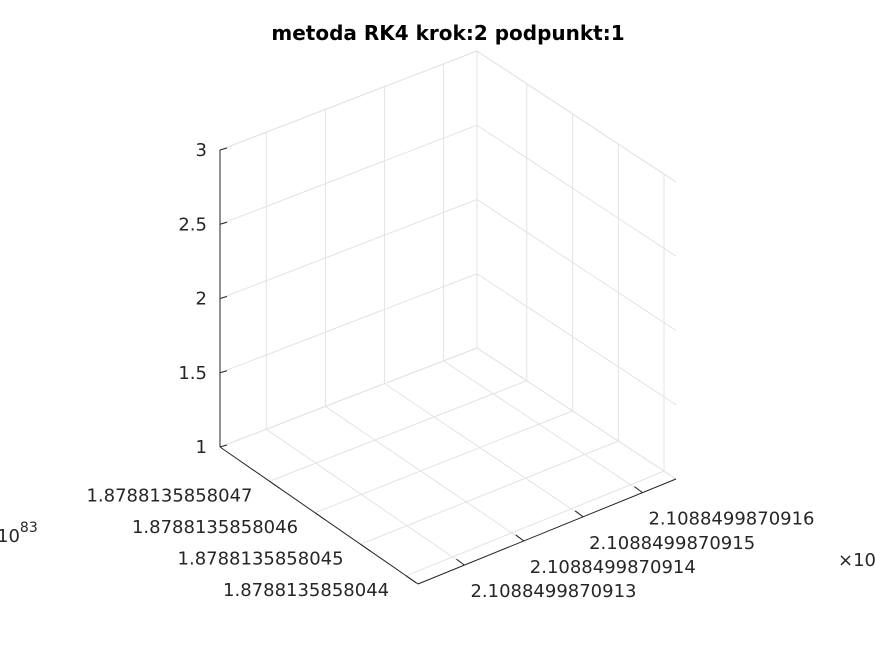 The width and height of the screenshot is (875, 656). What do you see at coordinates (348, 100) in the screenshot?
I see `box-edge-top-left` at bounding box center [348, 100].